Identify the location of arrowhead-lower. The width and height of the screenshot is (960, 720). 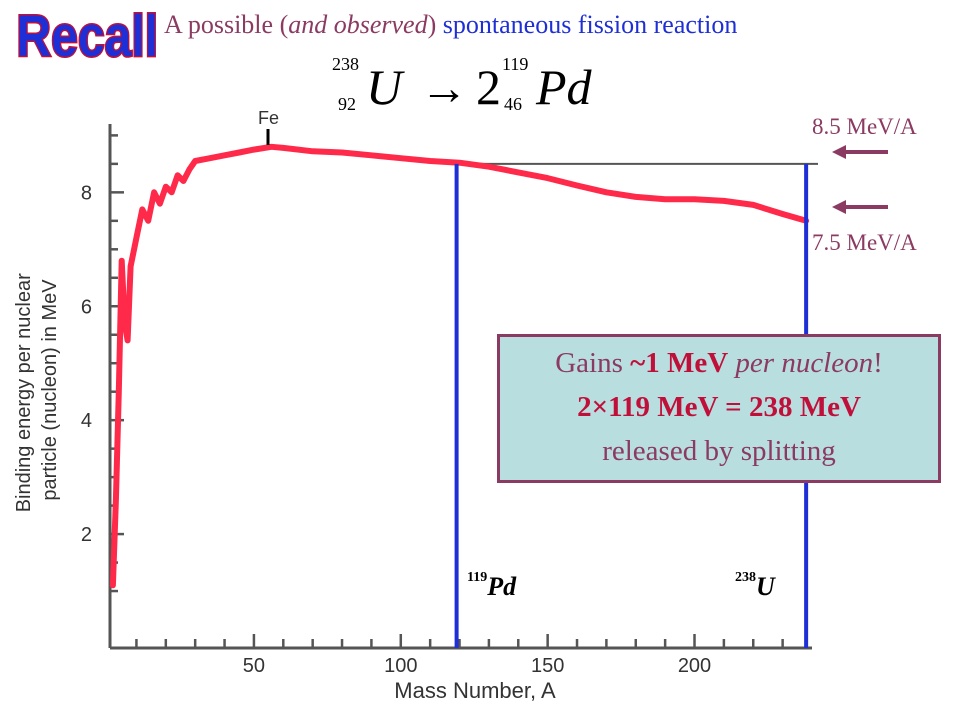
(839, 207).